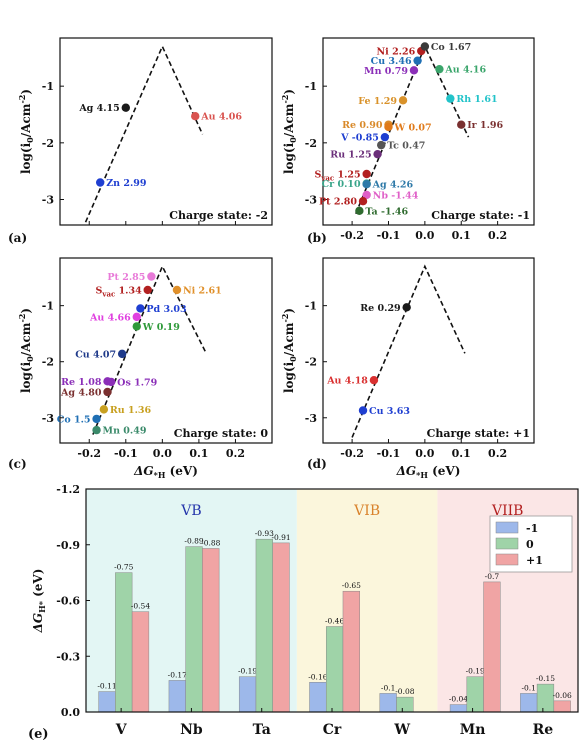  What do you see at coordinates (391, 61) in the screenshot?
I see `point-label: Cu 3.46` at bounding box center [391, 61].